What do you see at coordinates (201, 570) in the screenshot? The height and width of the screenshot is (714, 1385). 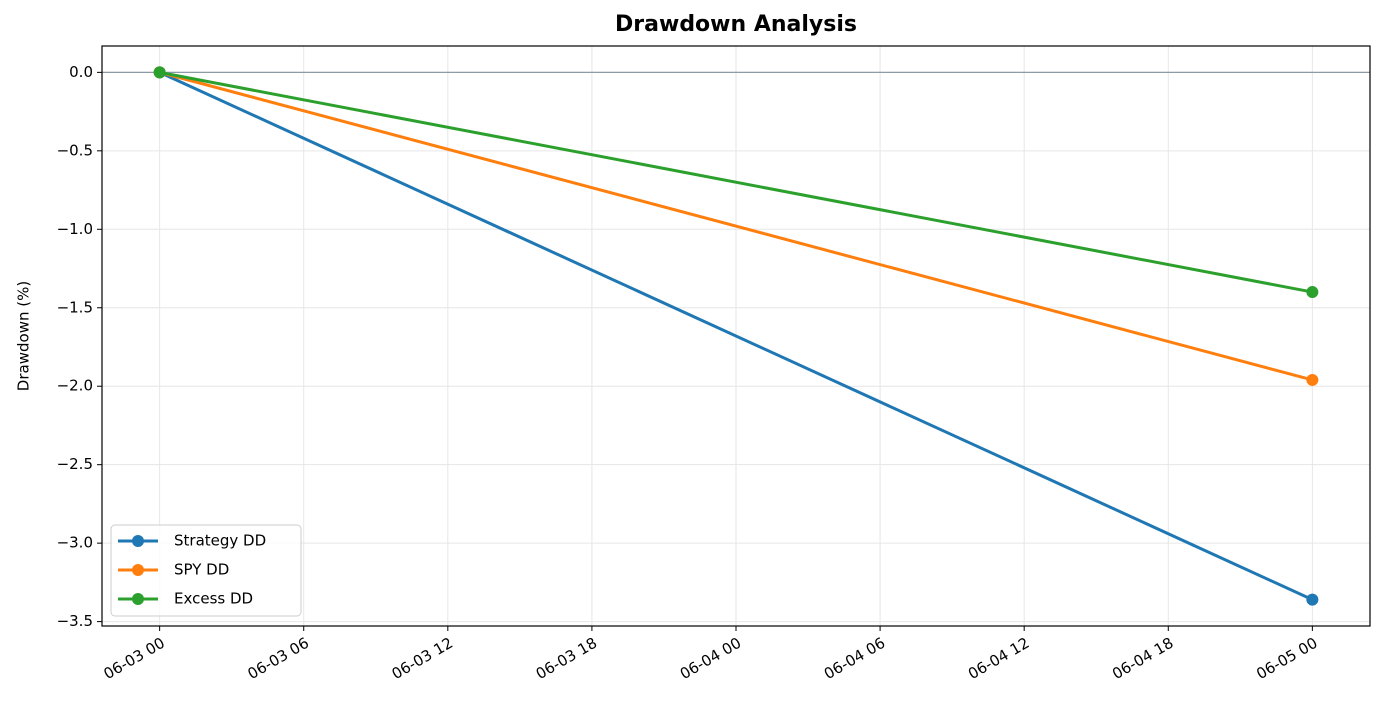 I see `legend-label: SPY DD` at bounding box center [201, 570].